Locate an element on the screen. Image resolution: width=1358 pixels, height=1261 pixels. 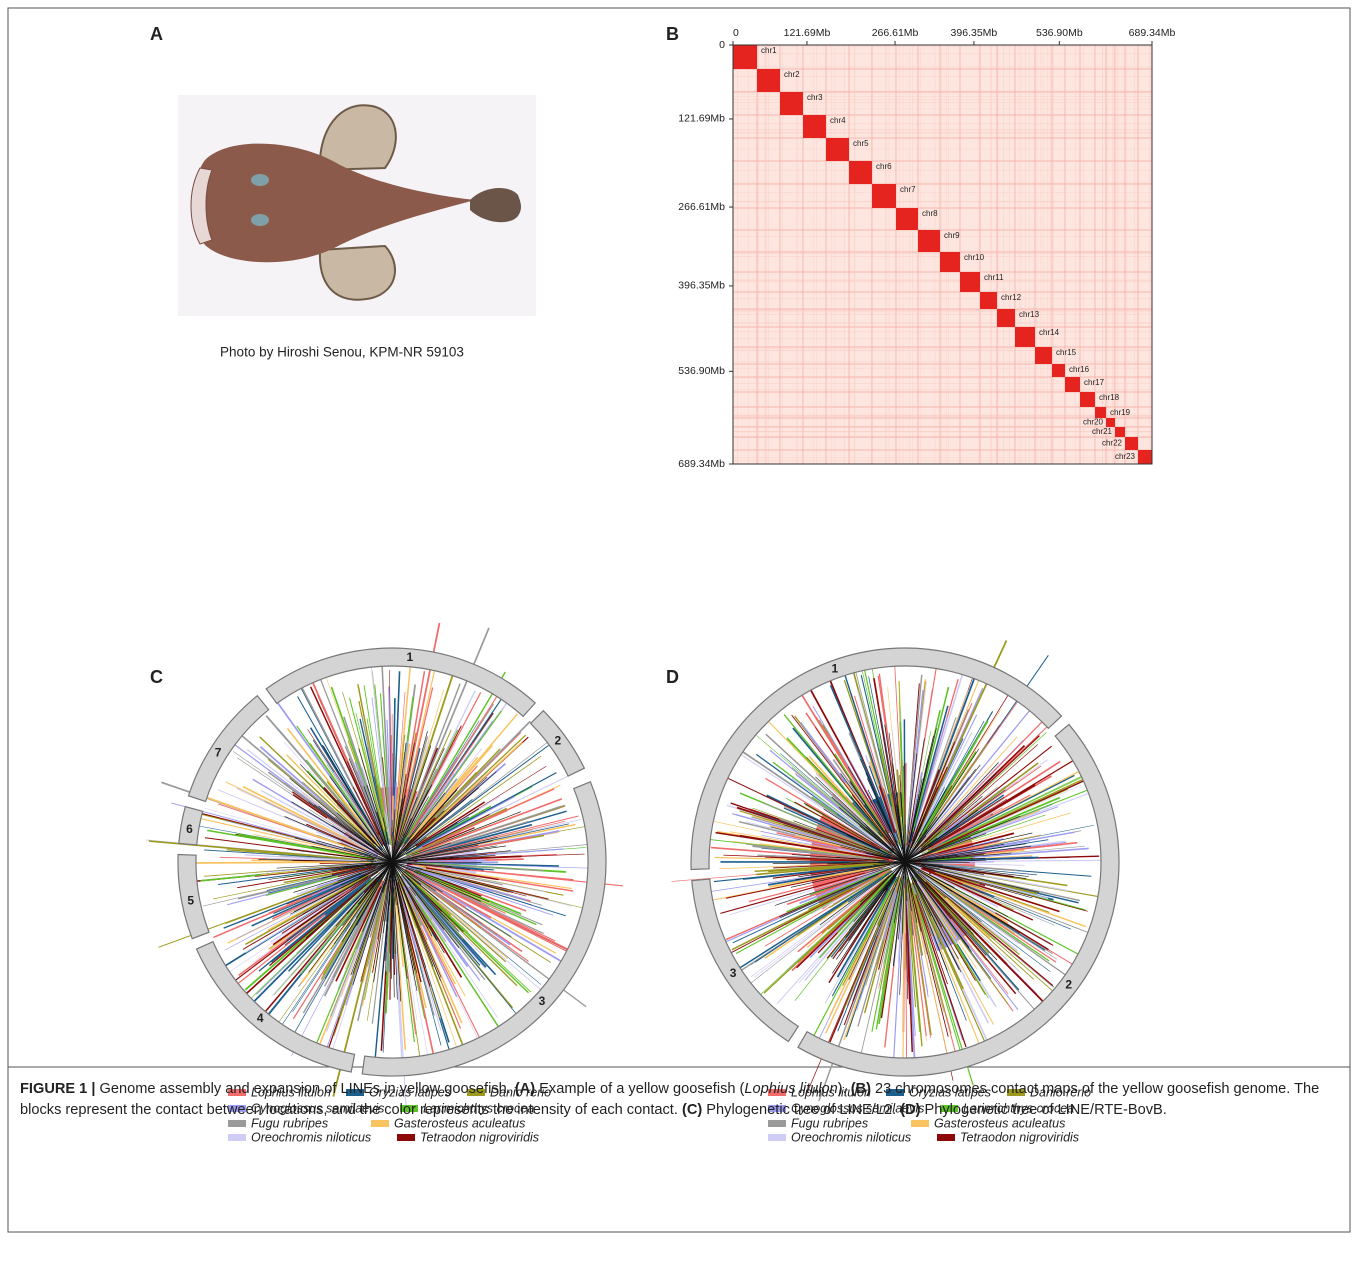
chromosome-label: chr19 is located at coordinates (1120, 412).